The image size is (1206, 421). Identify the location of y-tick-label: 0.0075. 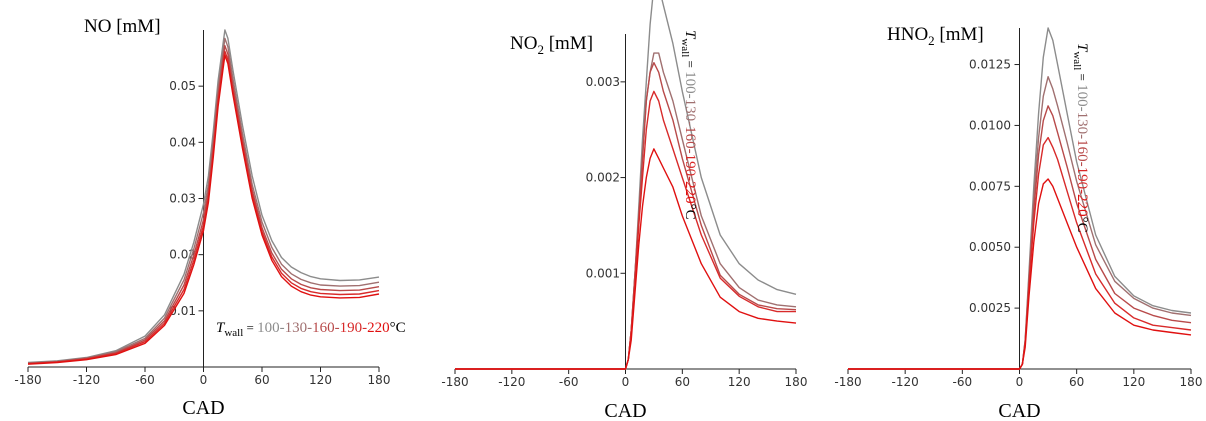
(990, 186).